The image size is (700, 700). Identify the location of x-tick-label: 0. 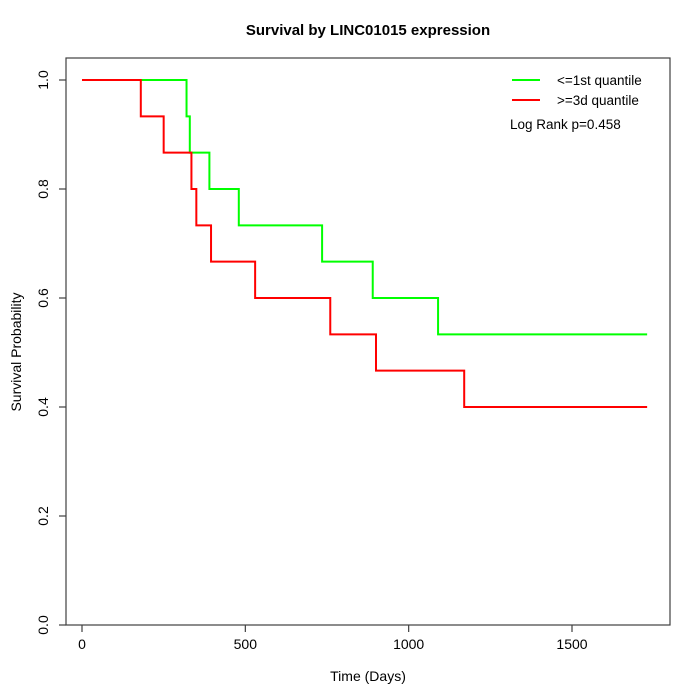
(82, 644).